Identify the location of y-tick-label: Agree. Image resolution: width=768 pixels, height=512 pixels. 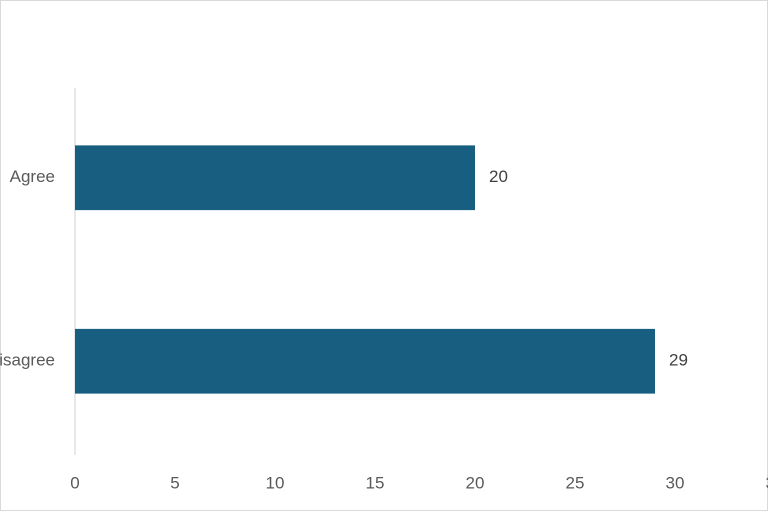
(32, 176).